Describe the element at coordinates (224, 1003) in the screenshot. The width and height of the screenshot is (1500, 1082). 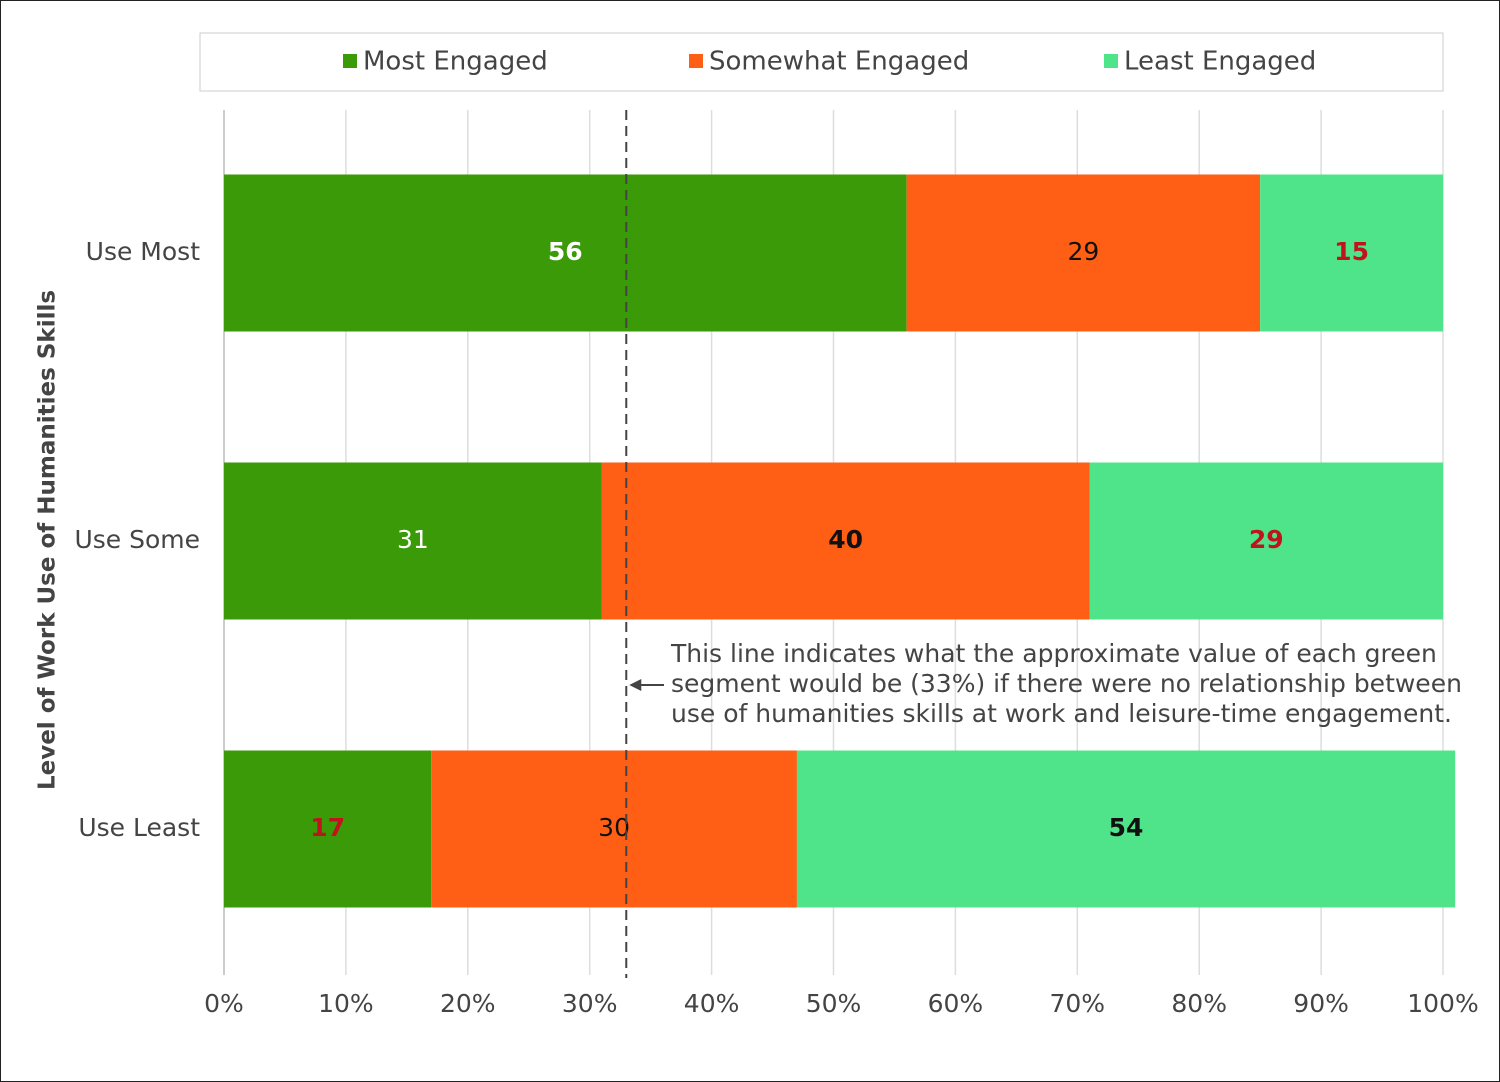
I see `x-tick-label: 0%` at that location.